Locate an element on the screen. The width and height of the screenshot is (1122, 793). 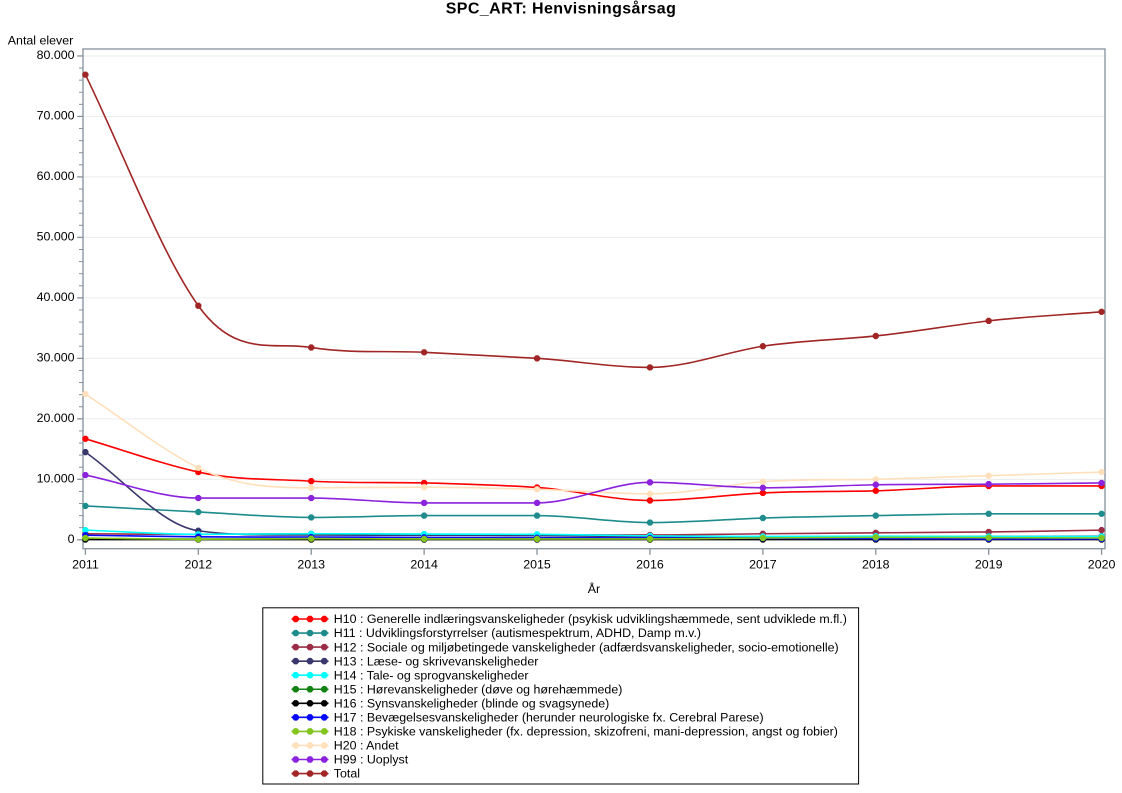
svg-text: 0 is located at coordinates (71, 539).